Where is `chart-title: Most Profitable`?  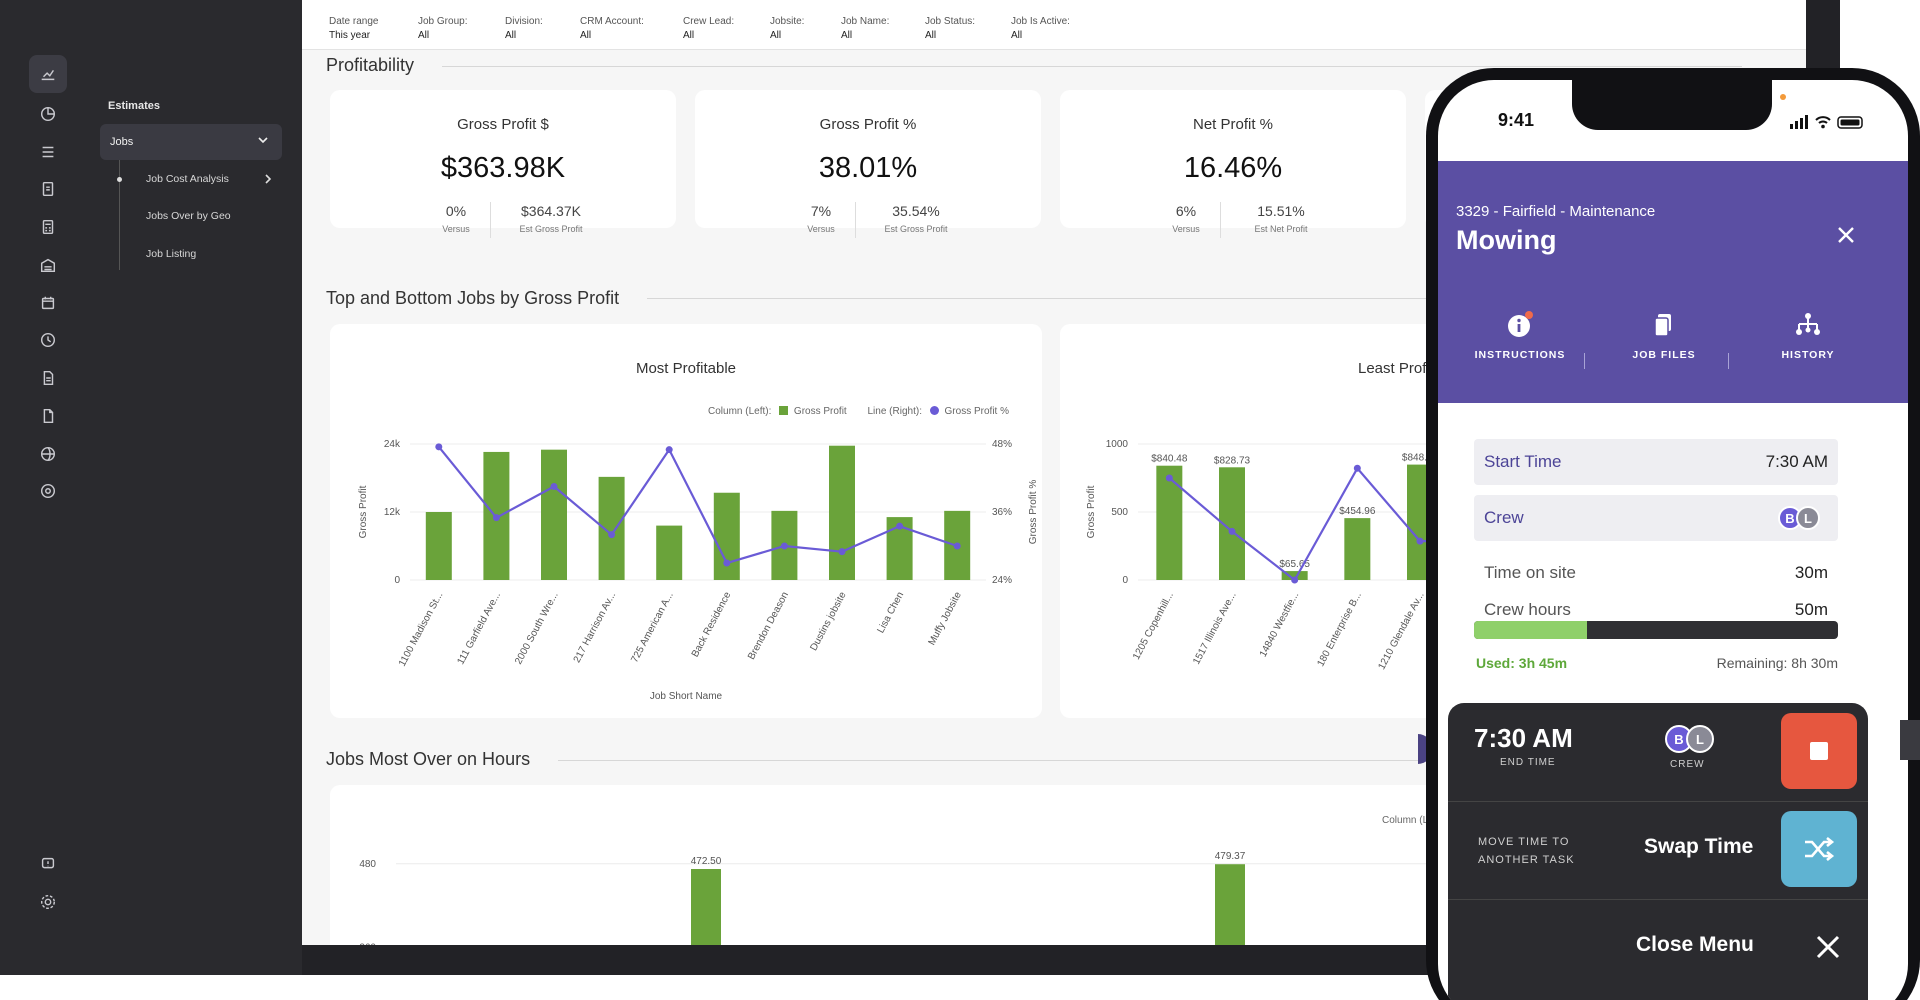 chart-title: Most Profitable is located at coordinates (686, 368).